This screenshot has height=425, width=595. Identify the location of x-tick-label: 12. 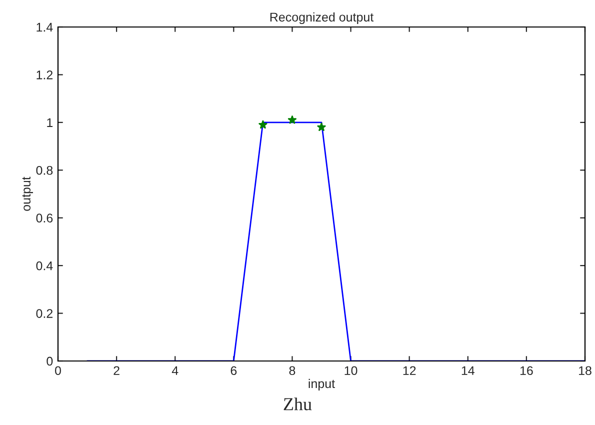
(409, 370).